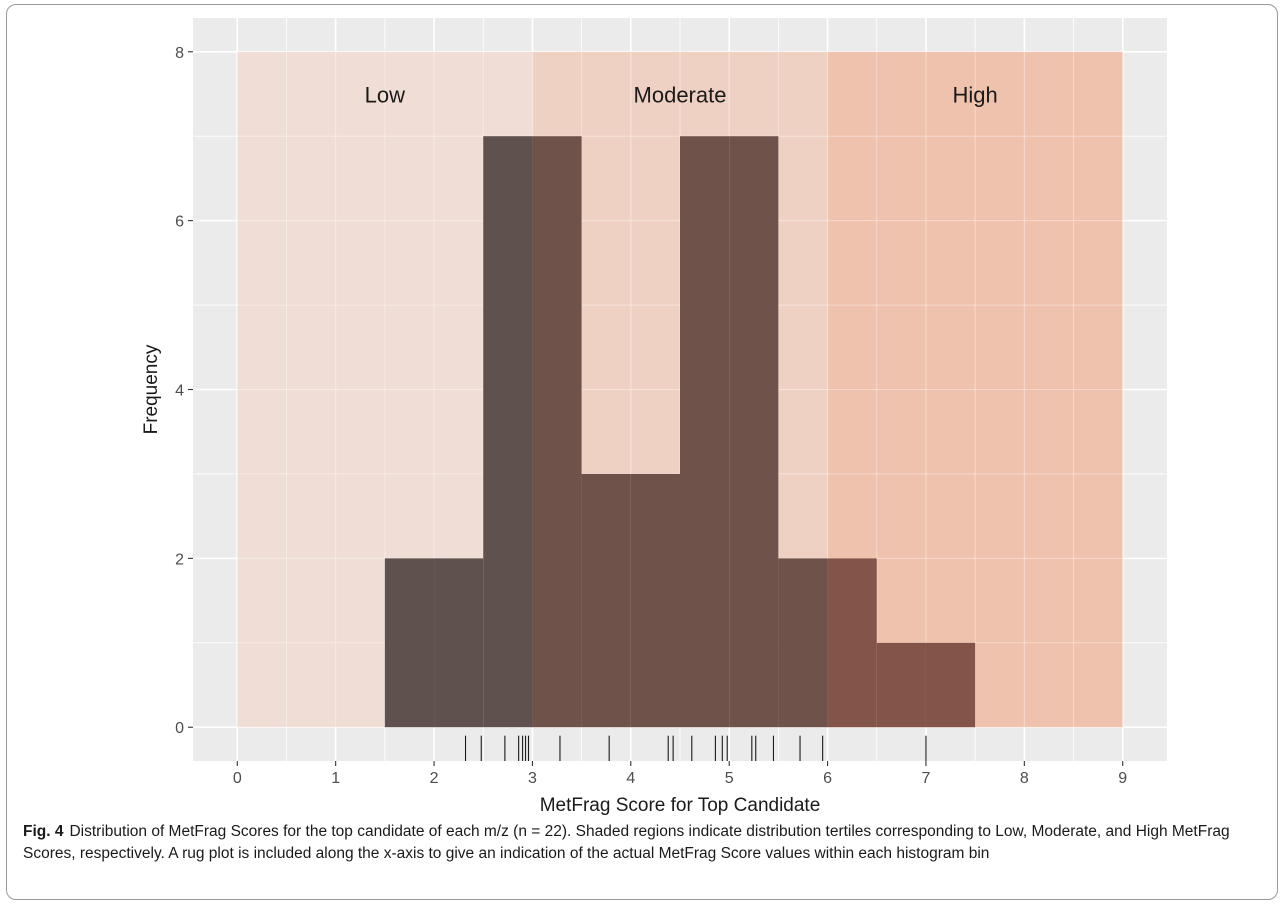  I want to click on x-tick-label: 8, so click(1024, 778).